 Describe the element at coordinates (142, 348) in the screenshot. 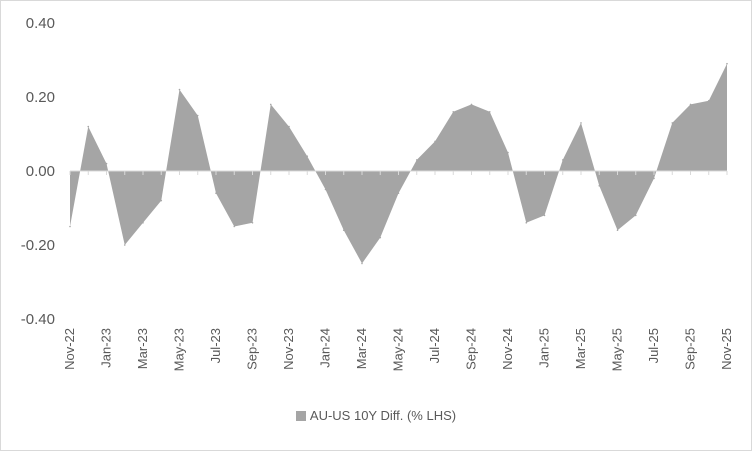

I see `x-tick-label: Mar-23` at that location.